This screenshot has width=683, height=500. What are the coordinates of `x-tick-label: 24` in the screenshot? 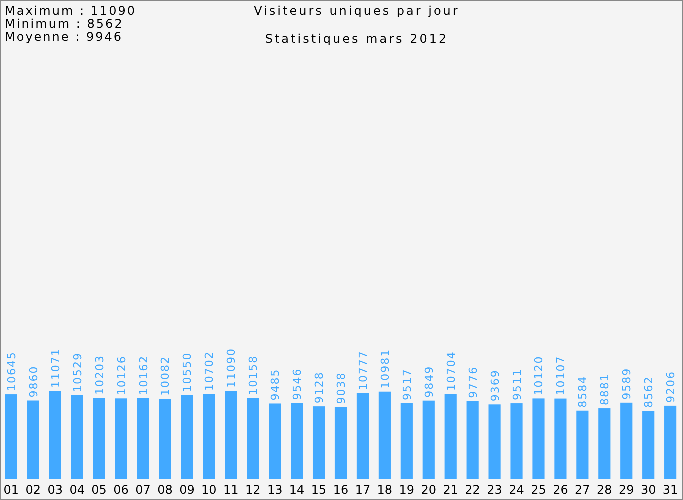 It's located at (516, 490).